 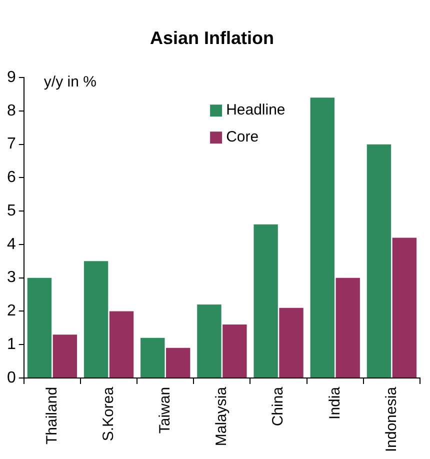 I want to click on legend-label: Headline, so click(x=256, y=110).